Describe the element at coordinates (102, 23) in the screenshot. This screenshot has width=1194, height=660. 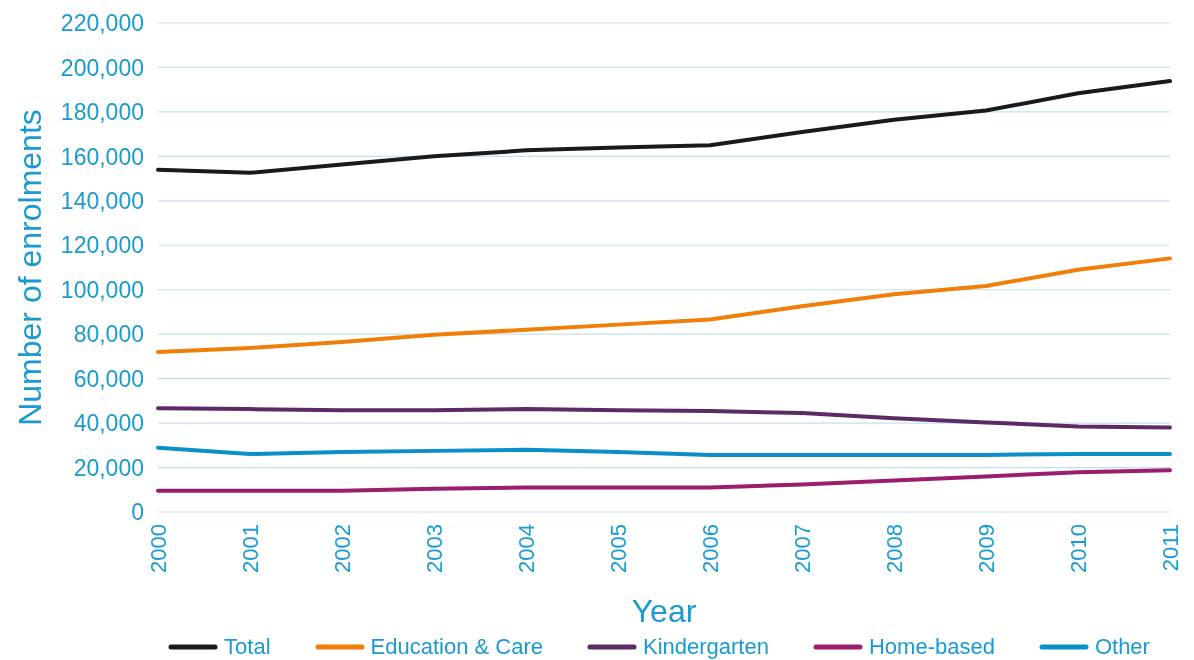
I see `y-tick-label: 220,000` at that location.